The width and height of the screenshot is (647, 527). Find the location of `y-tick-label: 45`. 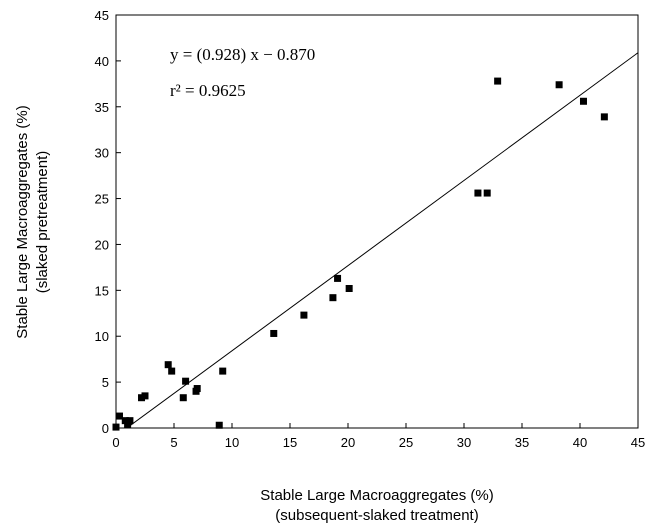

y-tick-label: 45 is located at coordinates (102, 15).